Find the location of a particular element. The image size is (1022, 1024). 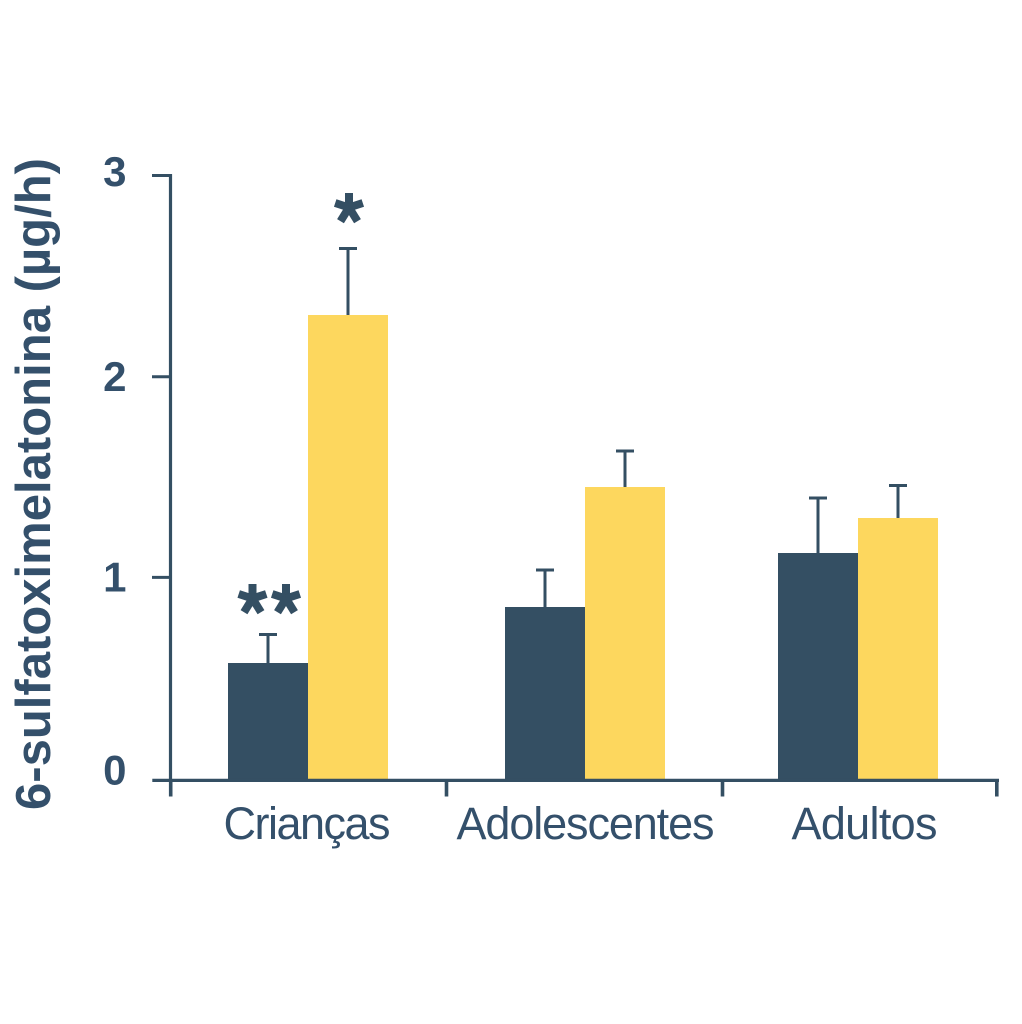

svg-text: 3 is located at coordinates (114, 171).